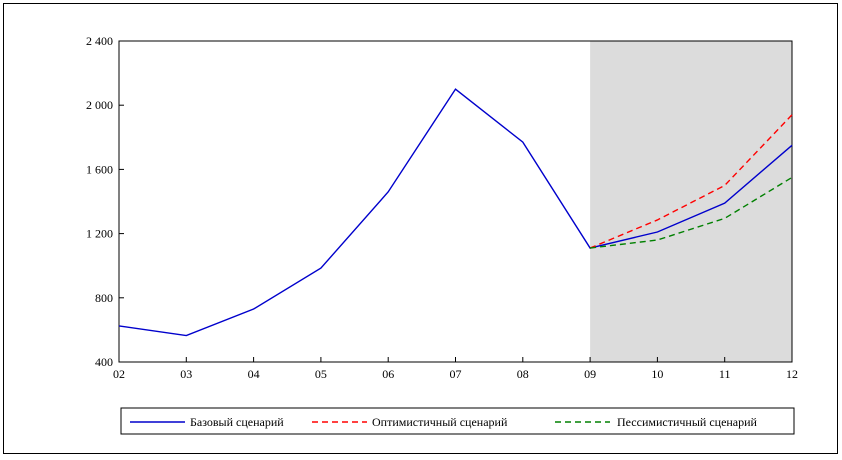 This screenshot has width=842, height=460. What do you see at coordinates (792, 374) in the screenshot?
I see `x-tick-label: 12` at bounding box center [792, 374].